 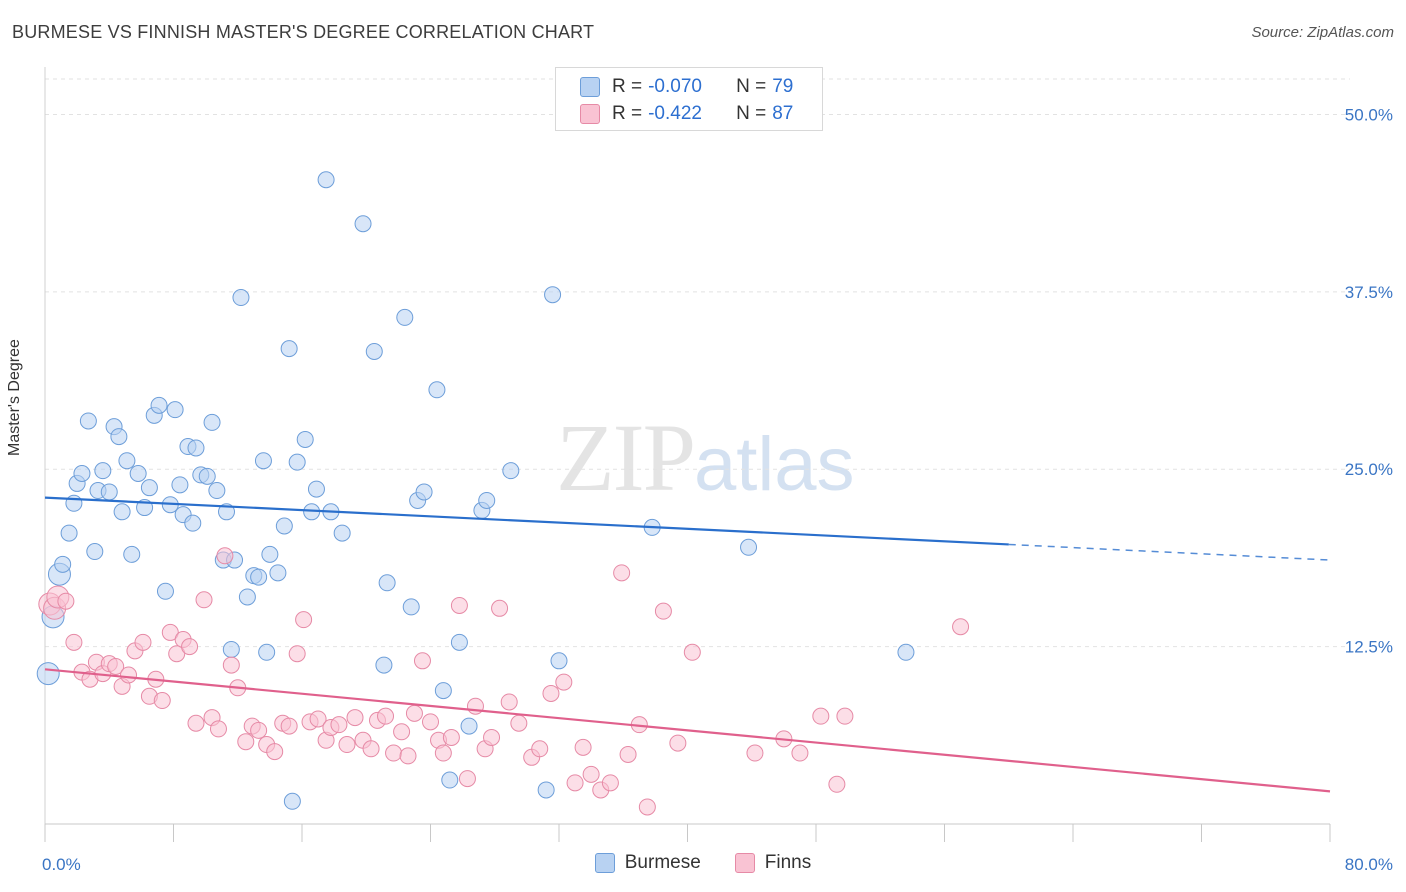 I want to click on burmese-trend-extension, so click(x=1169, y=552).